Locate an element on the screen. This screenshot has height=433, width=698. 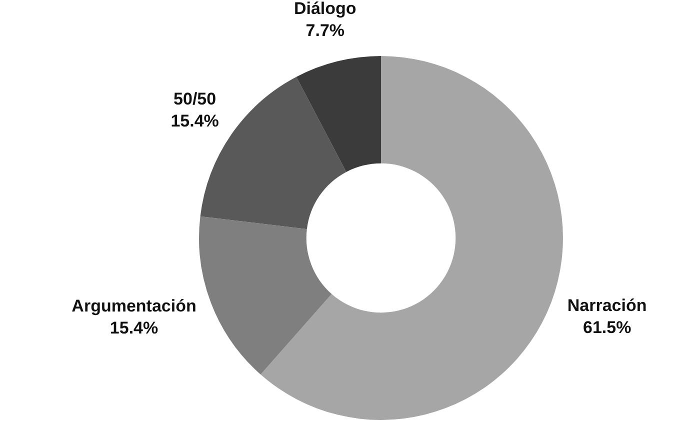
slice-label: Argumentación is located at coordinates (134, 306).